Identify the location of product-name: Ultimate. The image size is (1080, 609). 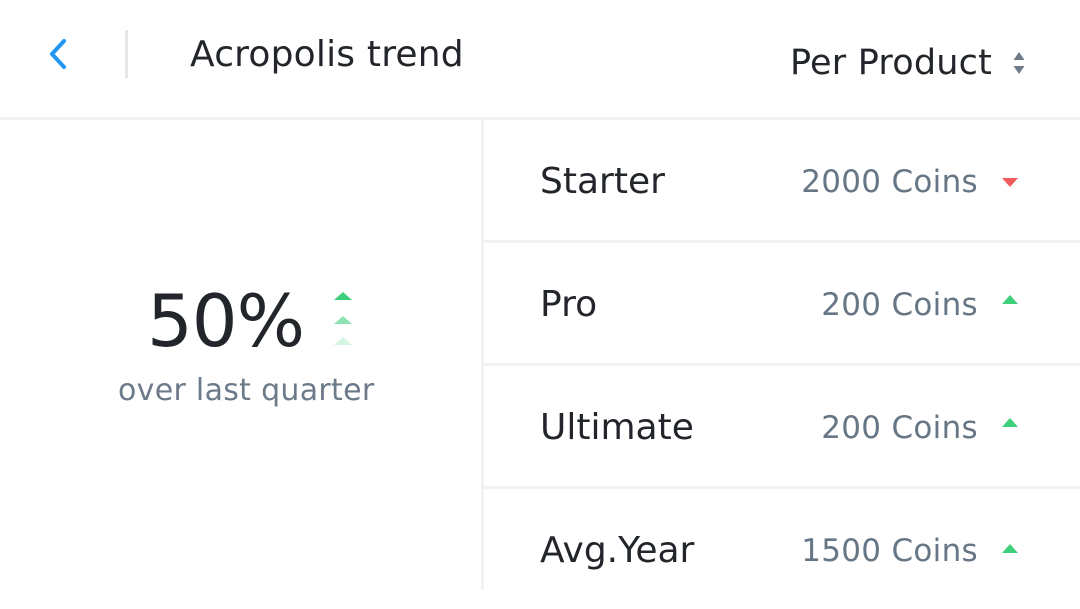
(617, 427).